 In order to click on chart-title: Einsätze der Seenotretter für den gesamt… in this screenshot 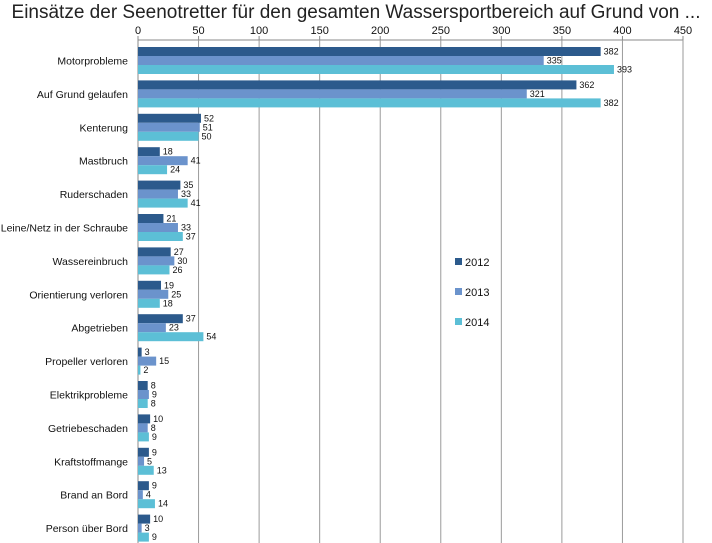, I will do `click(356, 12)`.